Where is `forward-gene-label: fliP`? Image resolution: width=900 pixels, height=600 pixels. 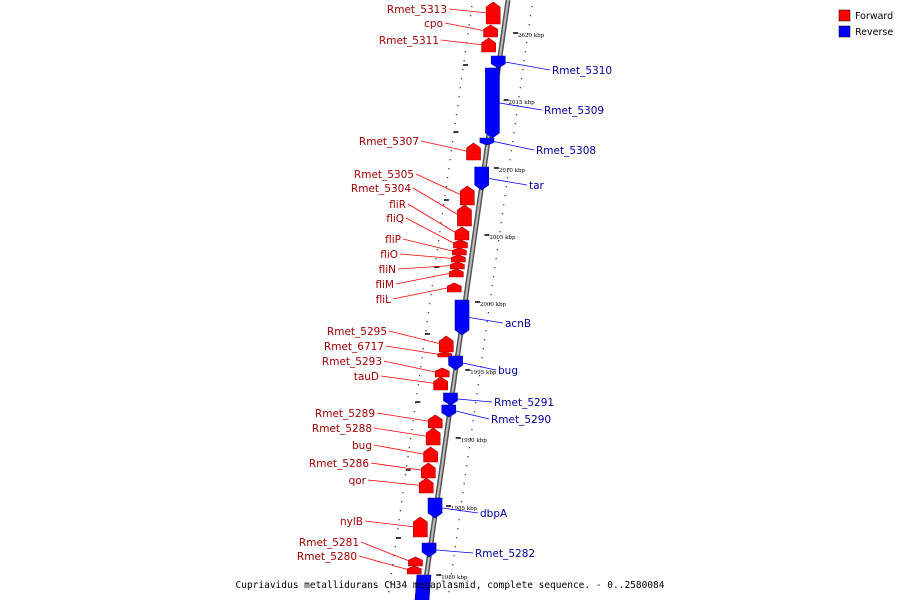
forward-gene-label: fliP is located at coordinates (393, 240).